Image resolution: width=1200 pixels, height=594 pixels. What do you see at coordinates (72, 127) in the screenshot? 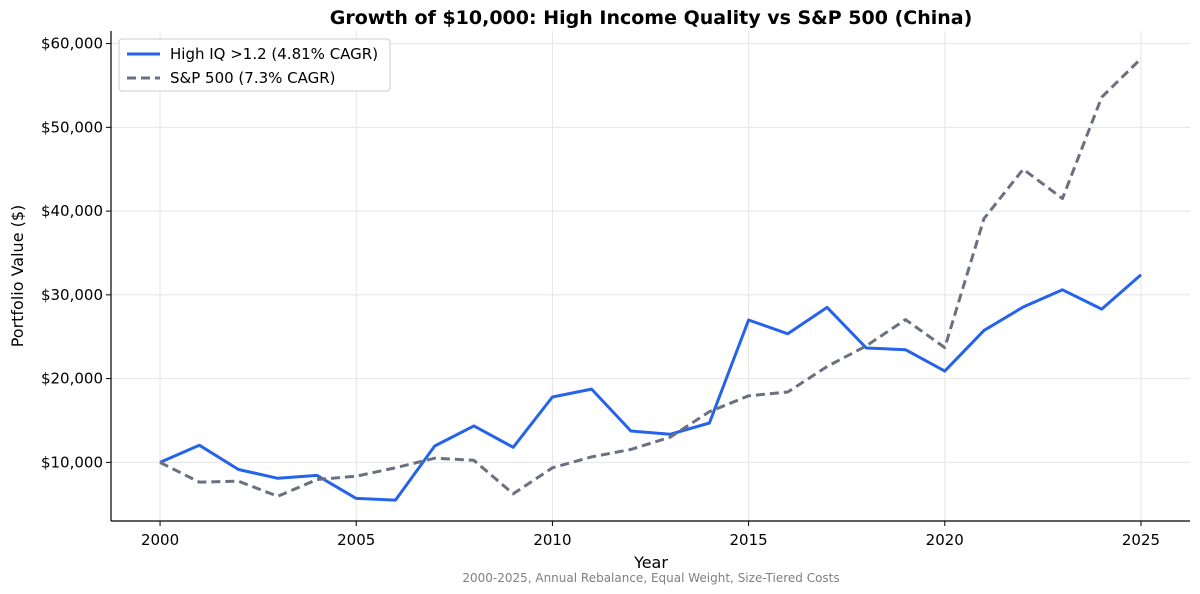
I see `y-tick-label: $50,000` at bounding box center [72, 127].